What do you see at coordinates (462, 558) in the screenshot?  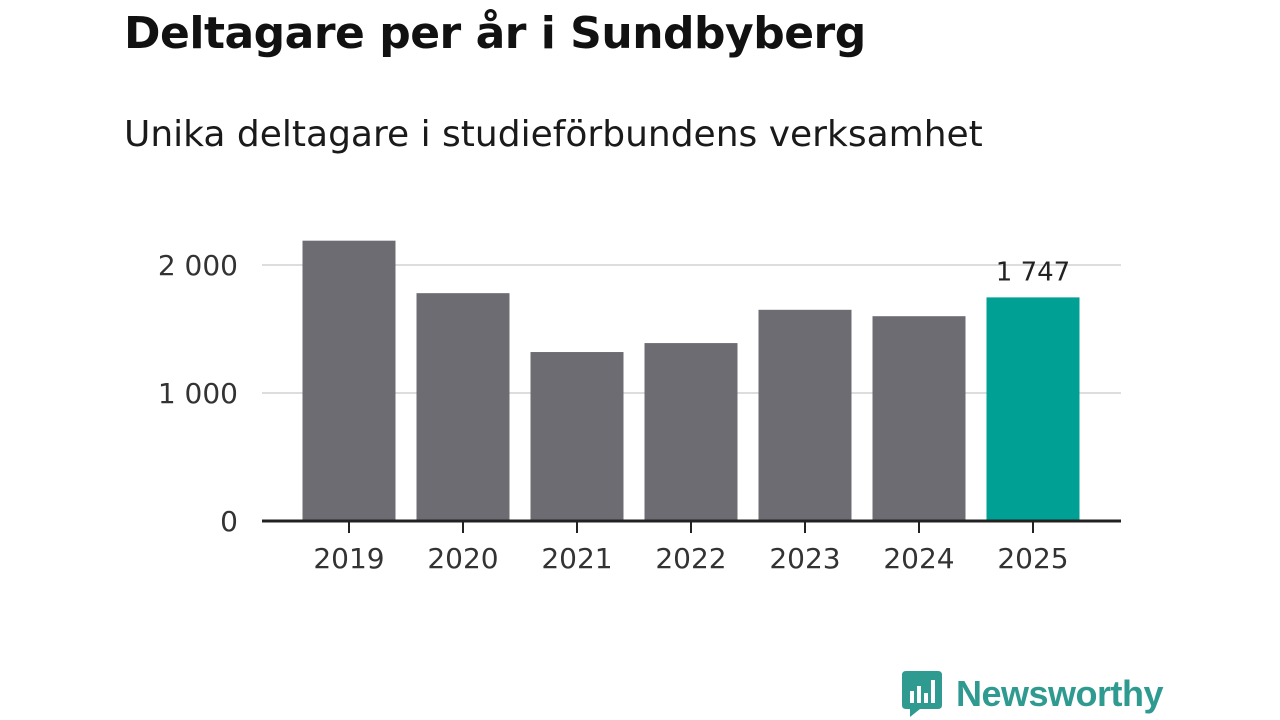 I see `x-tick-label: 2020` at bounding box center [462, 558].